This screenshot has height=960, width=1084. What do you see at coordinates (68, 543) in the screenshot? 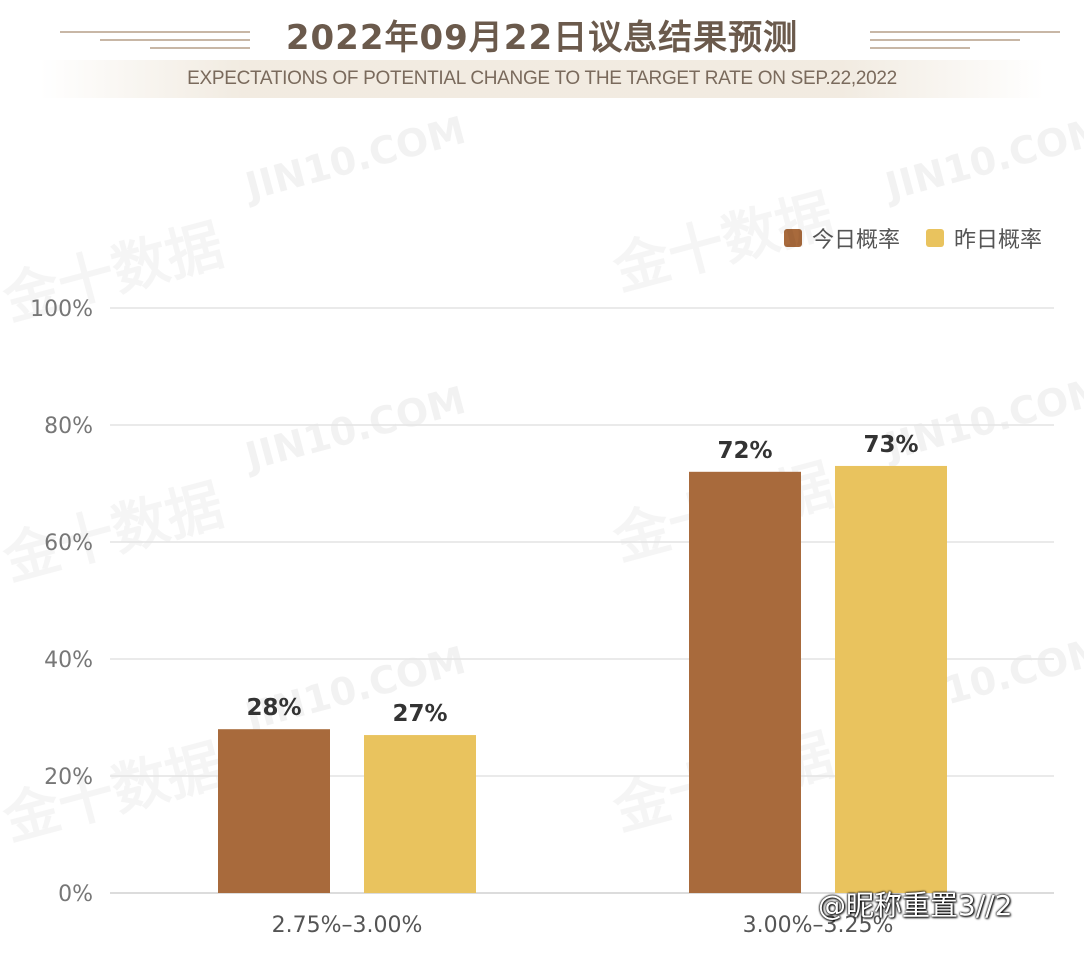
I see `y-tick-label: 60%` at bounding box center [68, 543].